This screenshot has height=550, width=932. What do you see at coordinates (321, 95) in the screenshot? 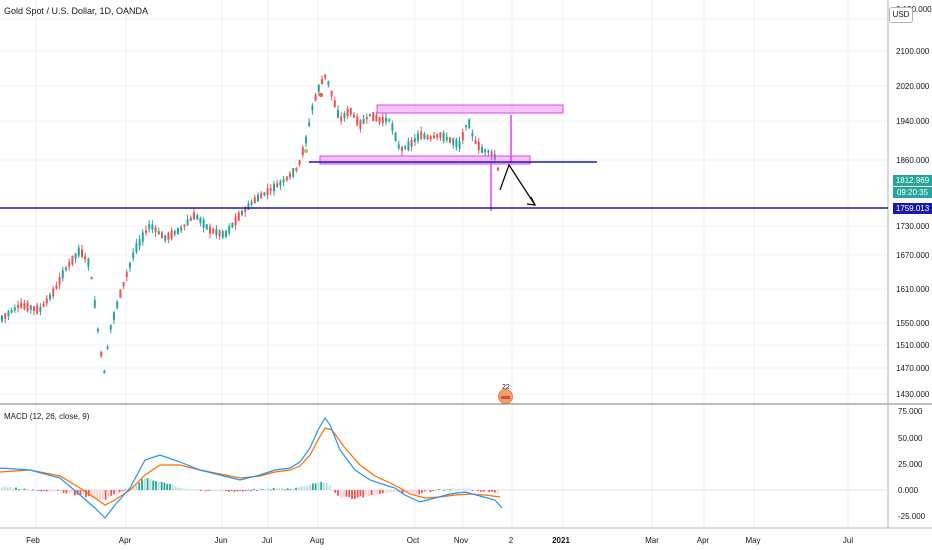
I see `signal-dot` at bounding box center [321, 95].